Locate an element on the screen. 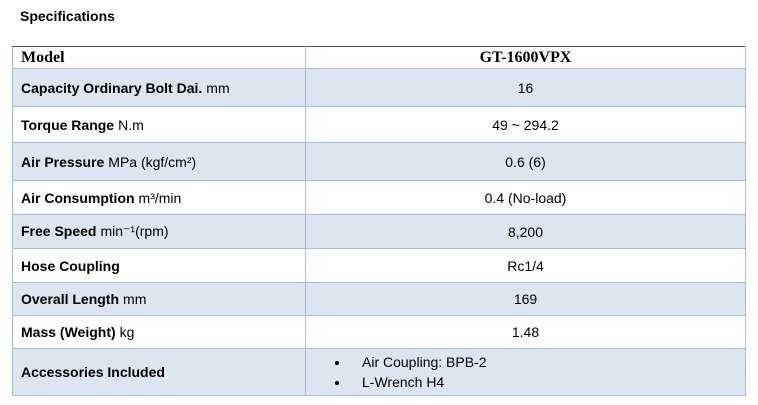 The width and height of the screenshot is (758, 405). label: Hose Coupling is located at coordinates (70, 265).